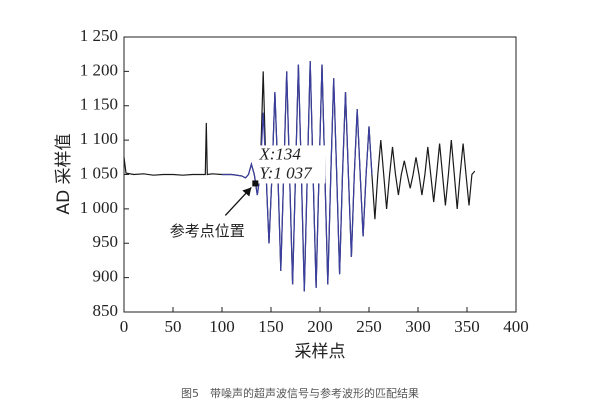 Image resolution: width=600 pixels, height=412 pixels. I want to click on x-tick-label: 300, so click(418, 326).